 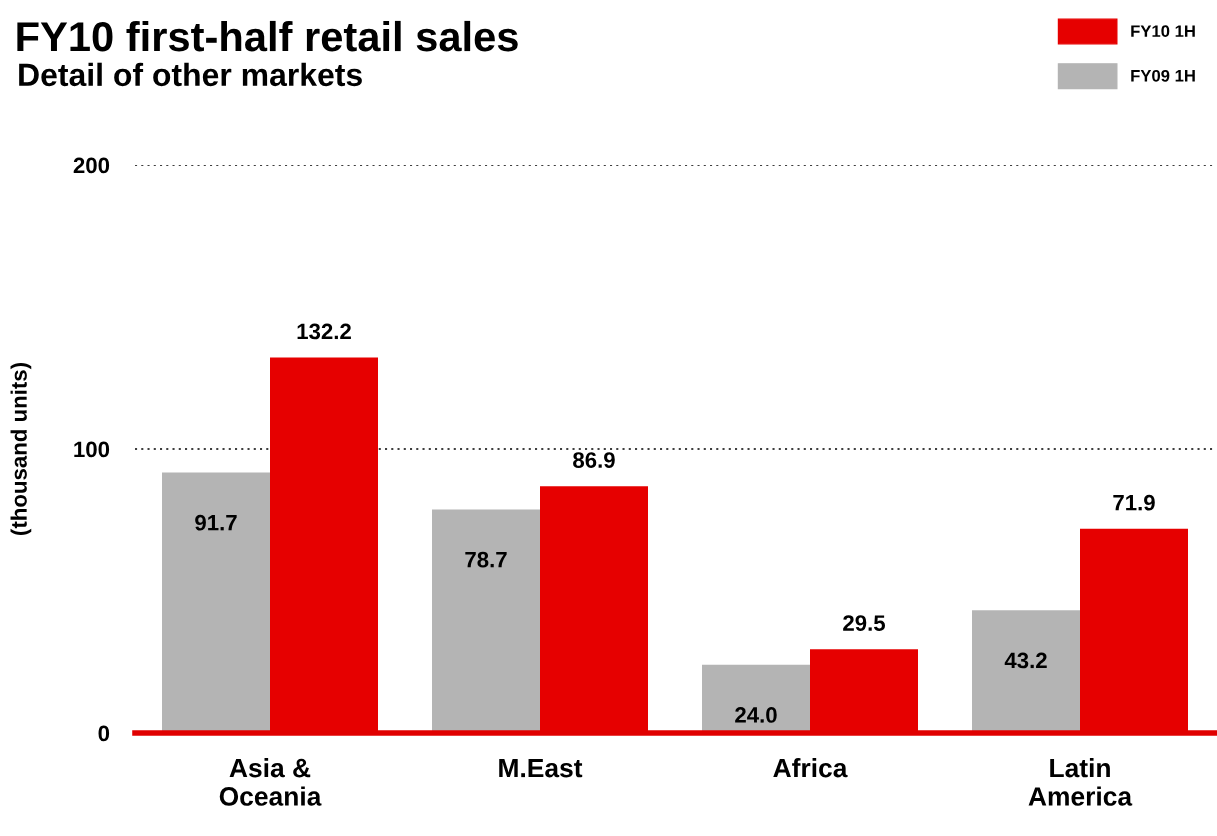 What do you see at coordinates (1134, 502) in the screenshot?
I see `data-label: 71.9` at bounding box center [1134, 502].